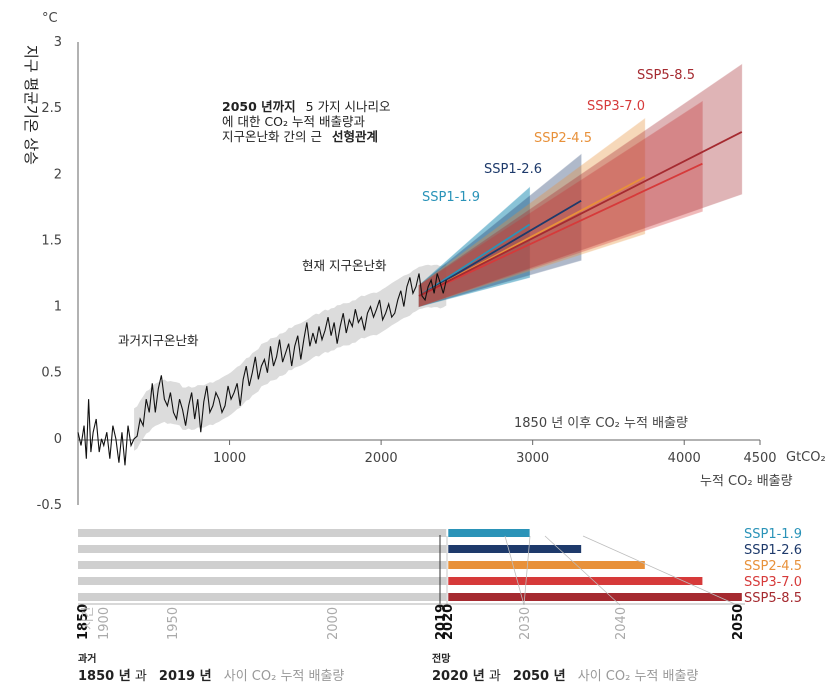 This screenshot has height=686, width=830. Describe the element at coordinates (229, 458) in the screenshot. I see `x-tick-label: 1000` at that location.